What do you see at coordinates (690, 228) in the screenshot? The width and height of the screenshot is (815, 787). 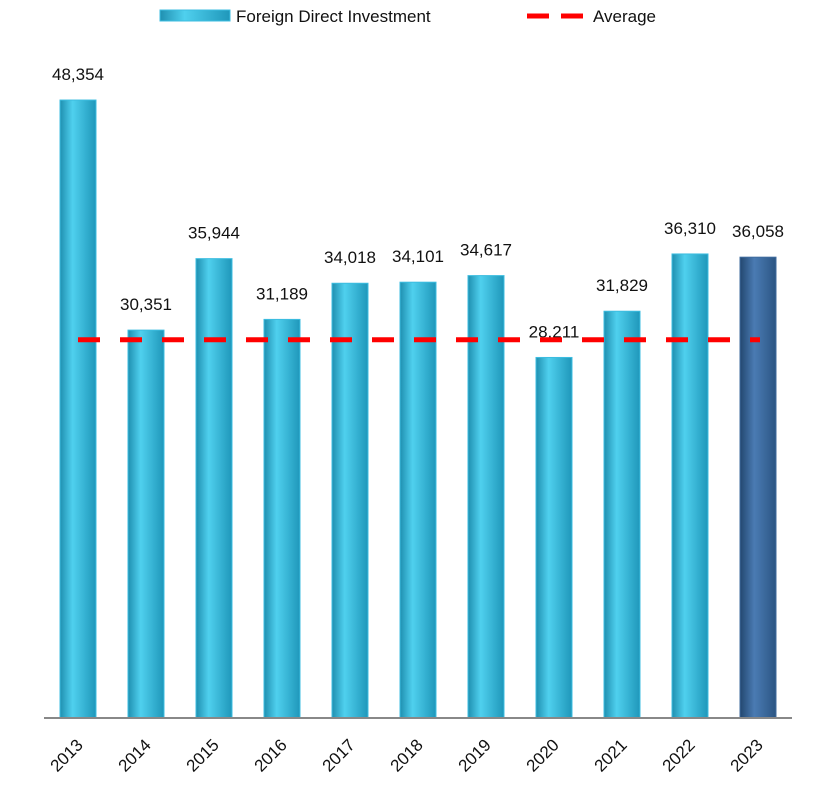 I see `data-label: 36,310` at bounding box center [690, 228].